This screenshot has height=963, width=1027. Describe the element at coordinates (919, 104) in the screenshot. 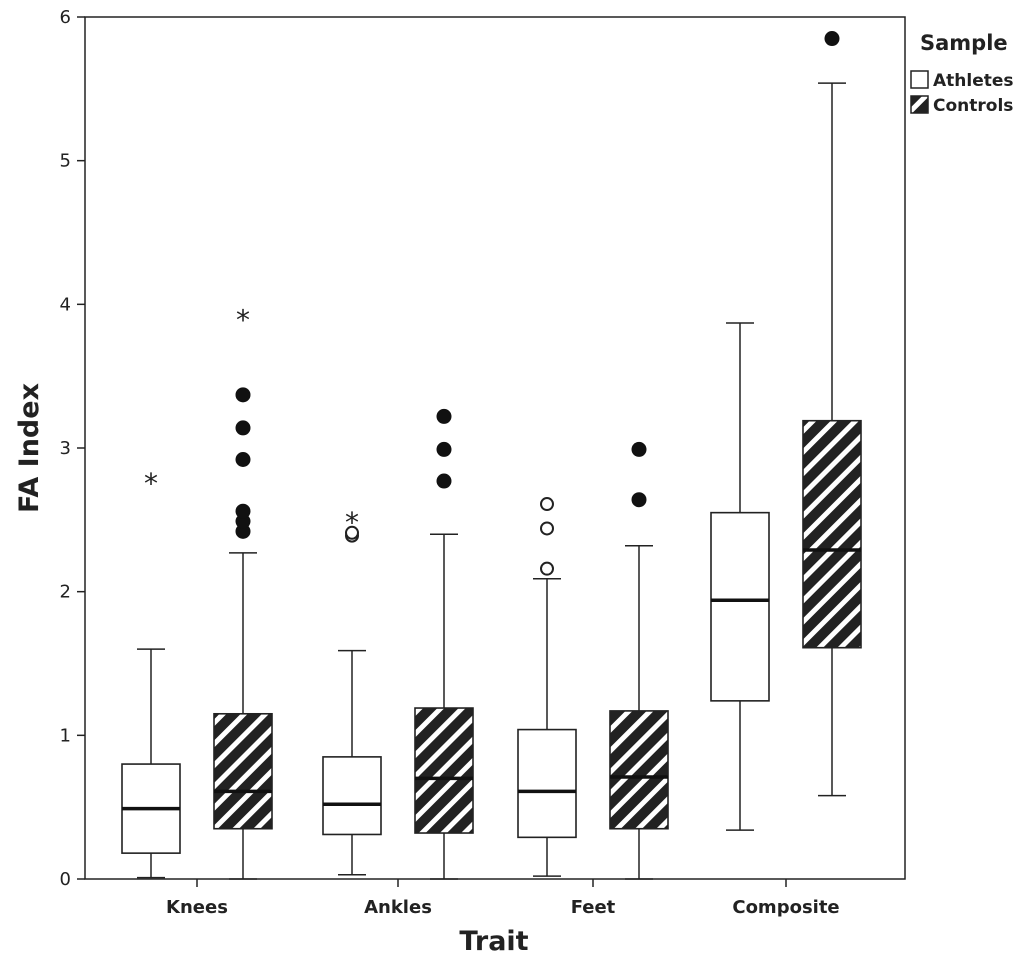

I see `legend-swatch-controls` at that location.